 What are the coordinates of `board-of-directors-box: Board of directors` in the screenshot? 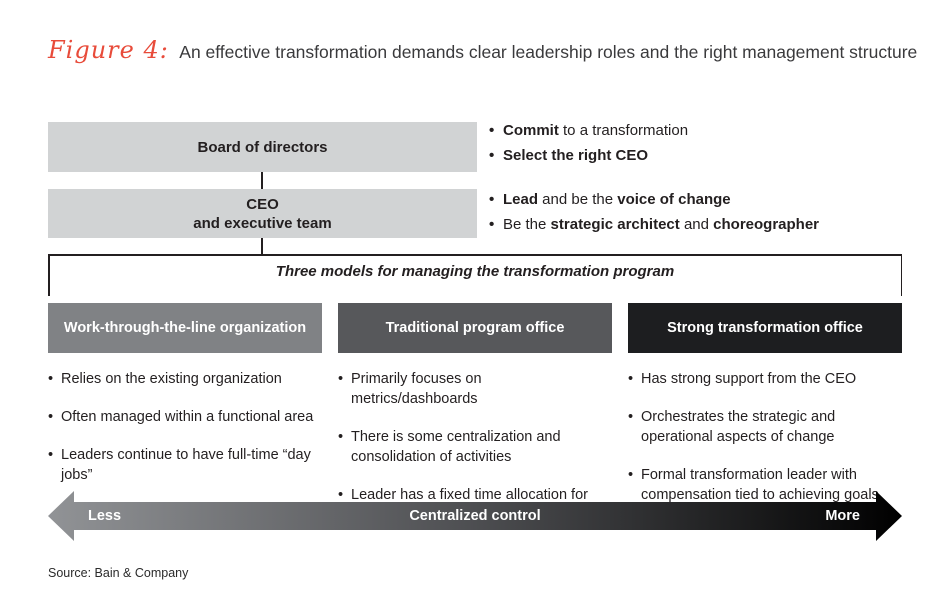 It's located at (262, 147).